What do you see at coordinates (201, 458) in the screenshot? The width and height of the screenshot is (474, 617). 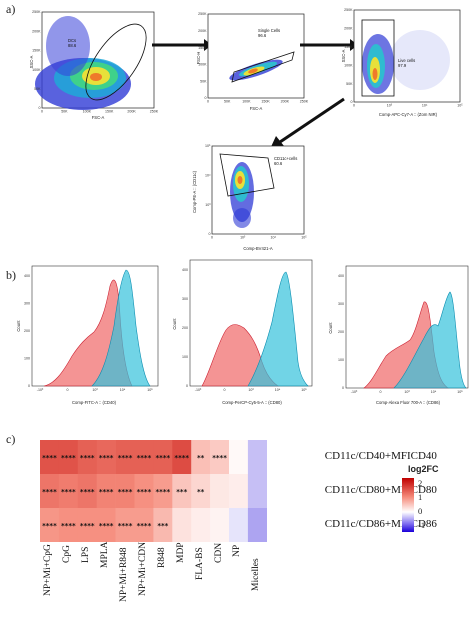 I see `significance-label: **` at bounding box center [201, 458].